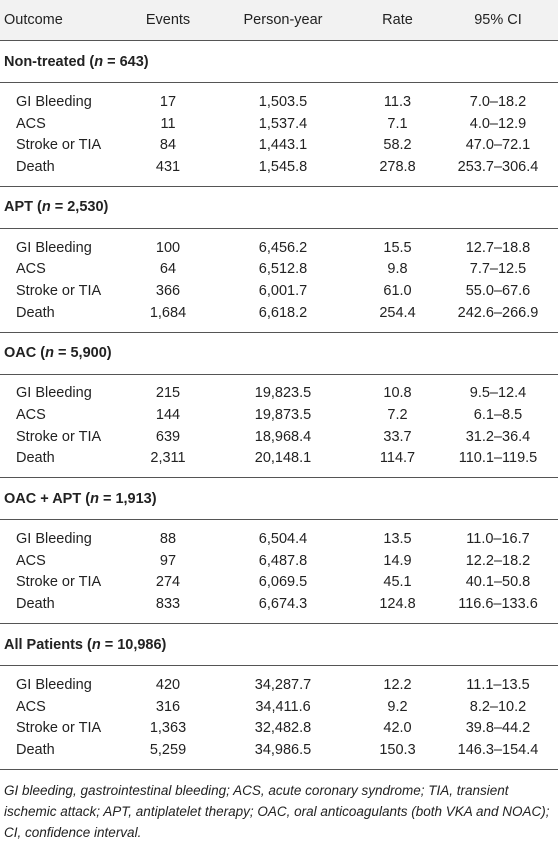  I want to click on group-header-row: APT (n = 2,530), so click(279, 207).